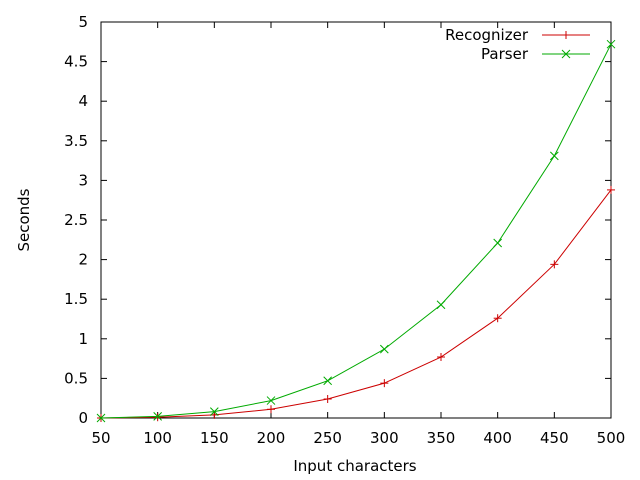 Image resolution: width=640 pixels, height=480 pixels. Describe the element at coordinates (505, 54) in the screenshot. I see `legend-label: Parser` at that location.